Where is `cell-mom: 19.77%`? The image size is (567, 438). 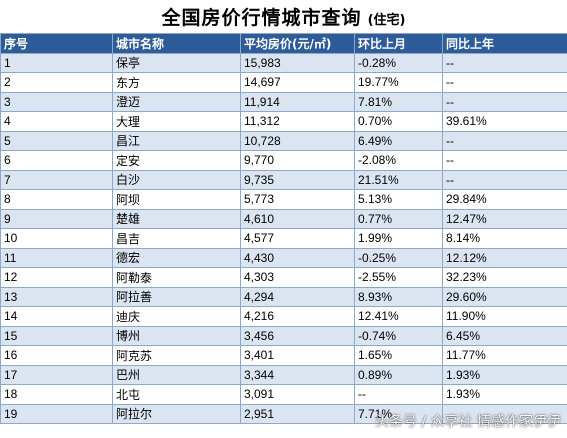
cell-mom: 19.77% is located at coordinates (398, 82).